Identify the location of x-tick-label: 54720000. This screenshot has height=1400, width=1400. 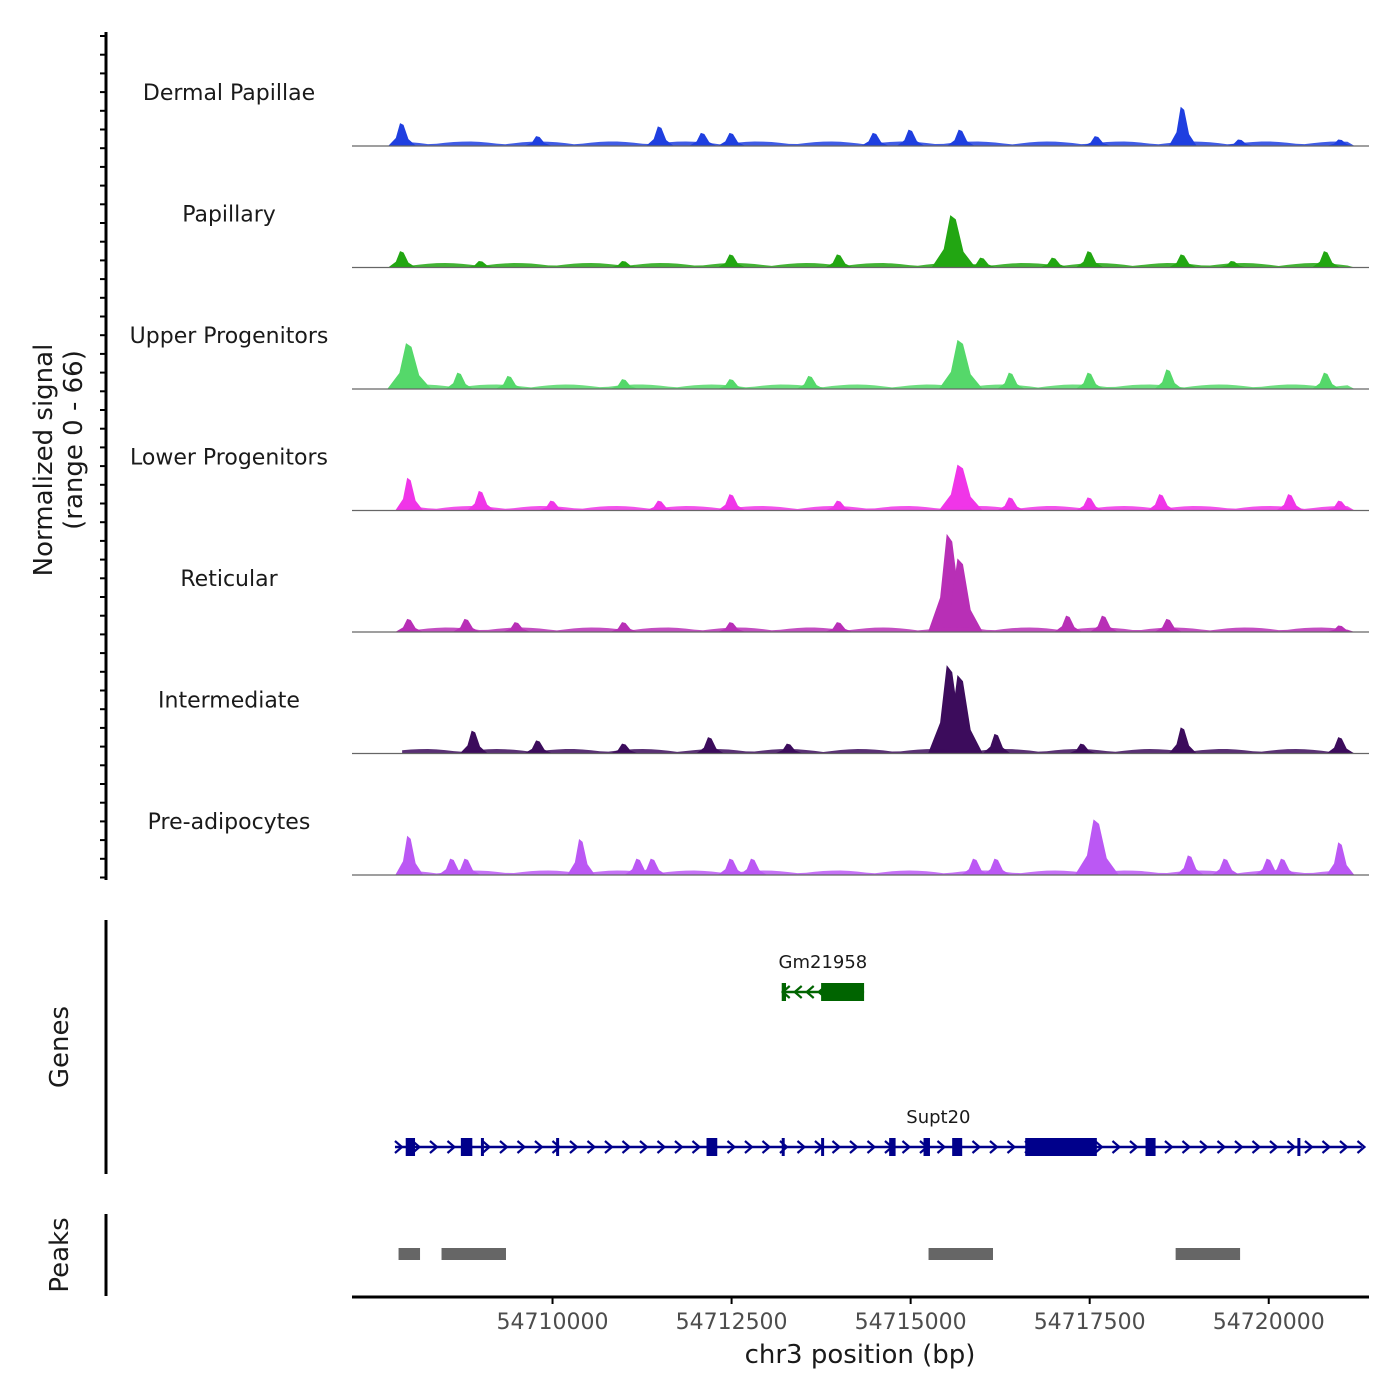
(1269, 1322).